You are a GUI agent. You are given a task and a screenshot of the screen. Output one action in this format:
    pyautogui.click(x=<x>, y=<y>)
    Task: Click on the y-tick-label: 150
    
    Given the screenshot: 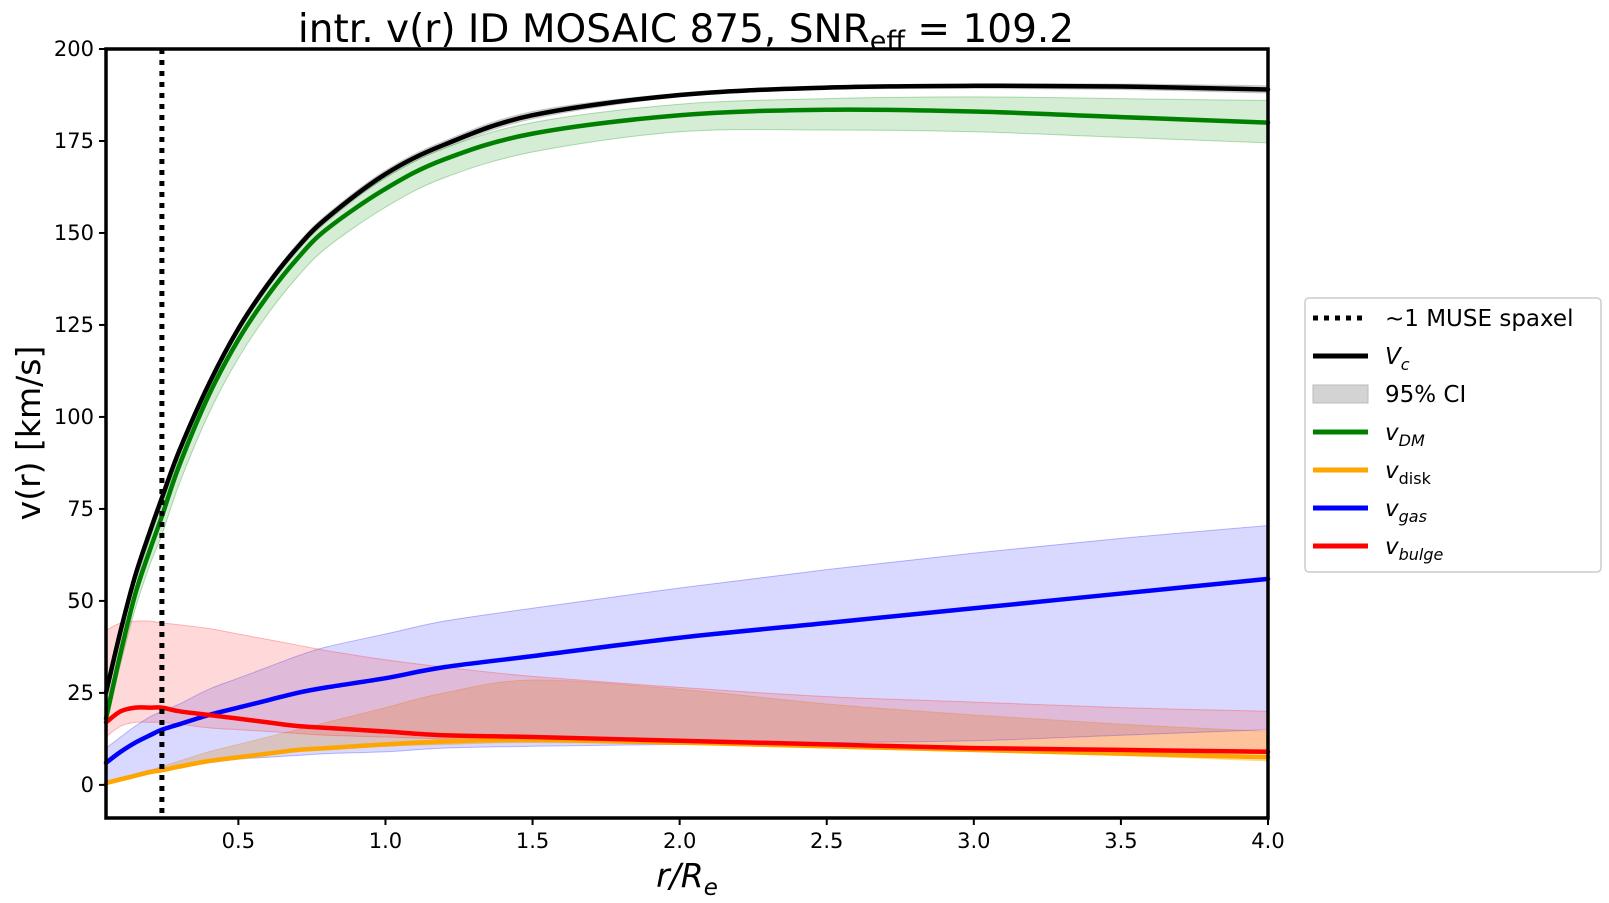 What is the action you would take?
    pyautogui.click(x=74, y=233)
    